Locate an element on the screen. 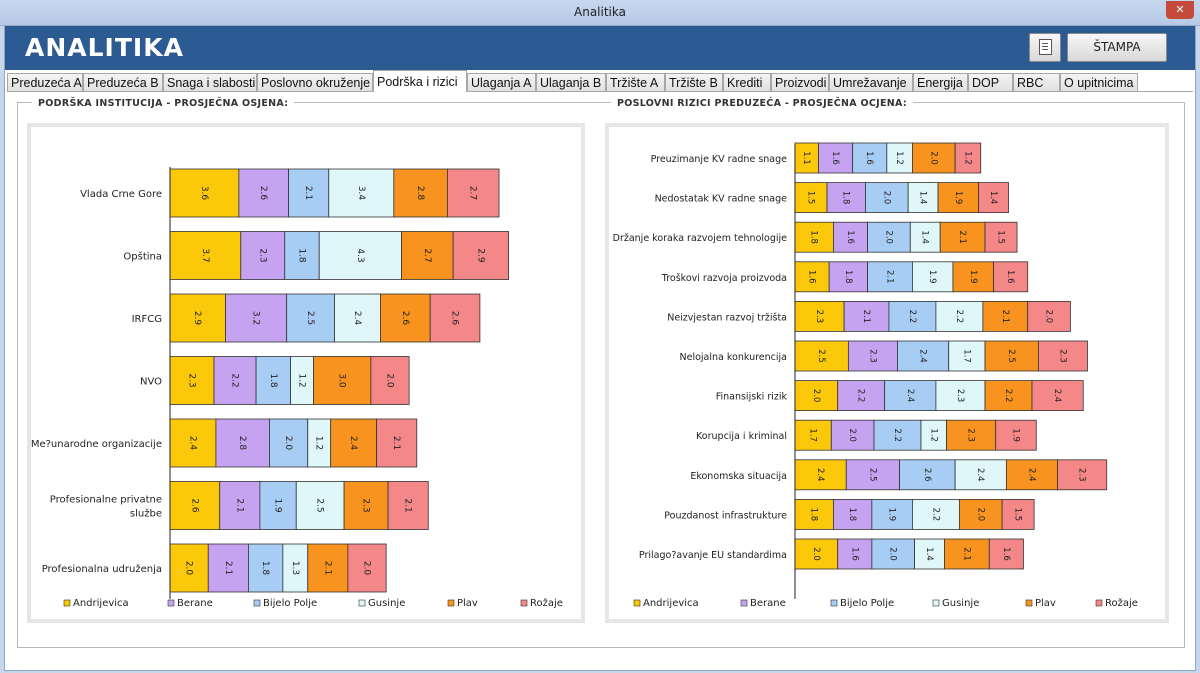 This screenshot has width=1200, height=673. category-label: Korupcija i kriminal is located at coordinates (741, 436).